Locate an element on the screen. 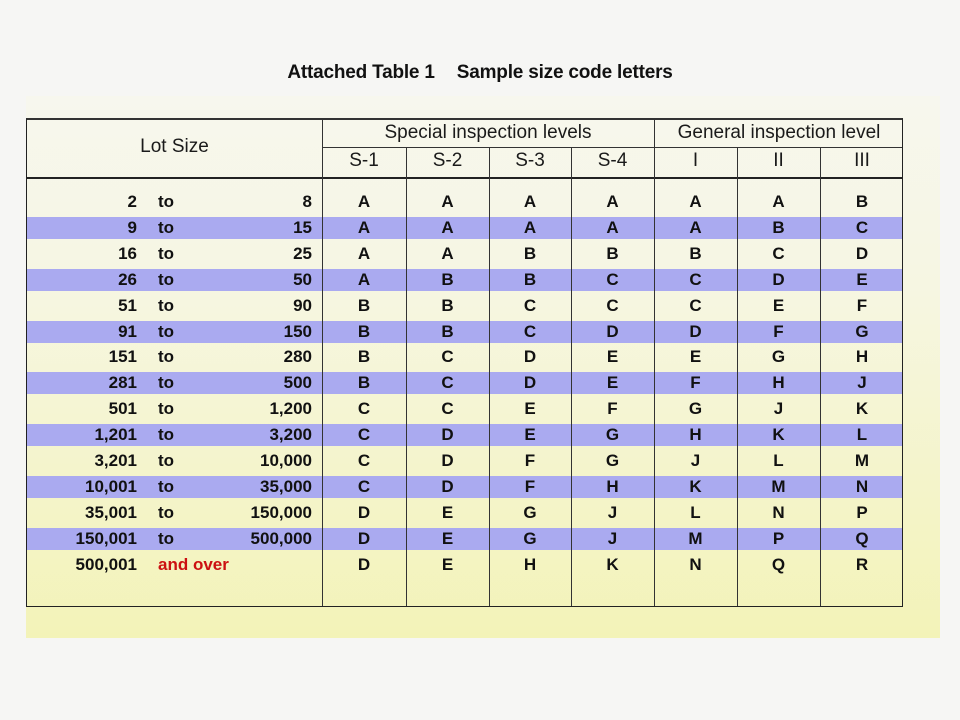 The width and height of the screenshot is (960, 720). lot-size-from: 9 is located at coordinates (132, 227).